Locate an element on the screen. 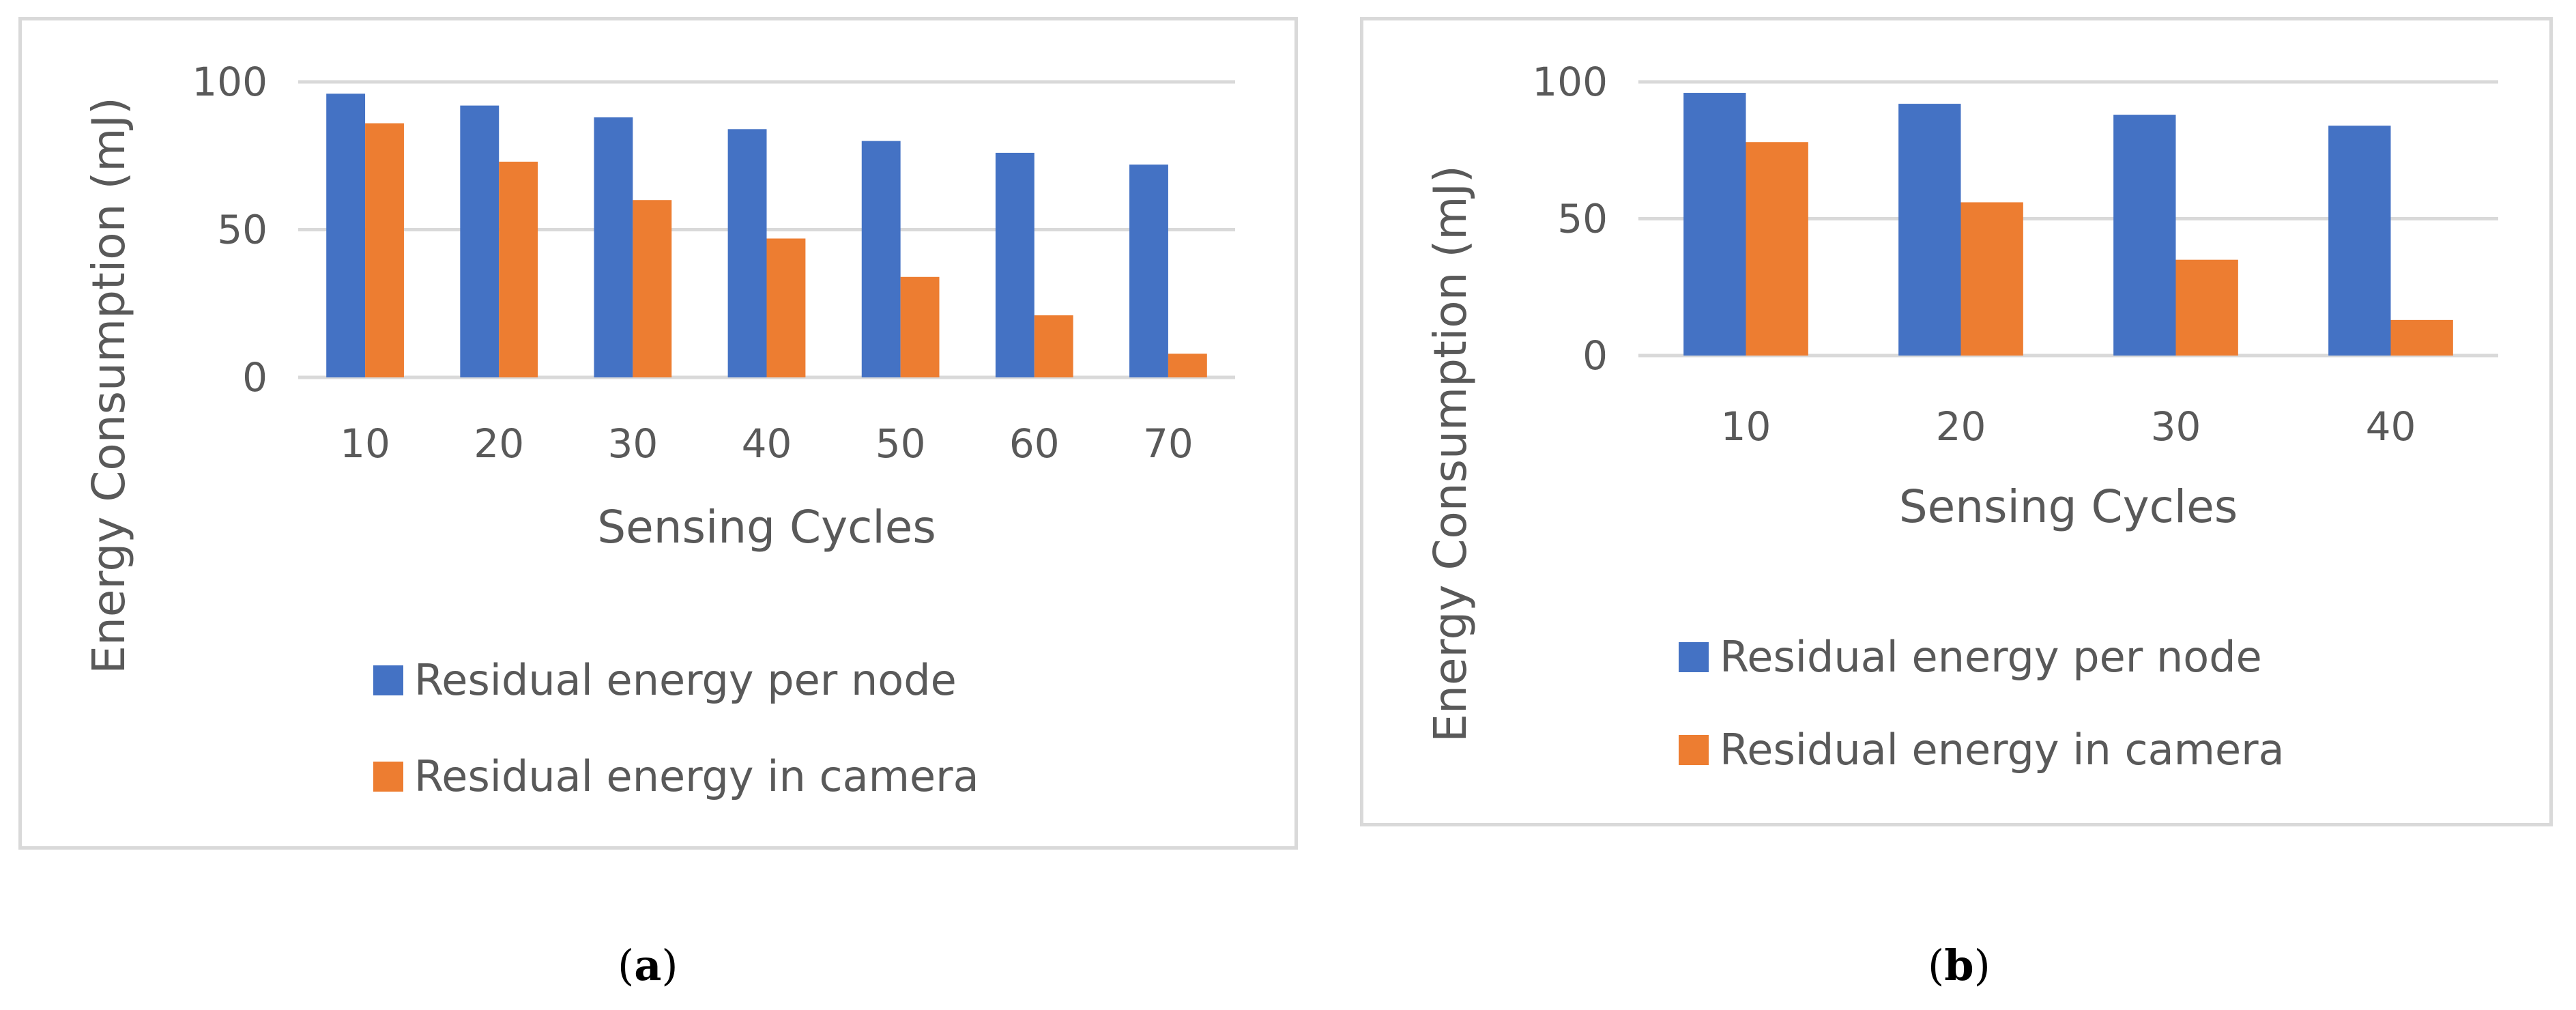 The width and height of the screenshot is (2576, 1010). caption-b: (b) is located at coordinates (1959, 965).